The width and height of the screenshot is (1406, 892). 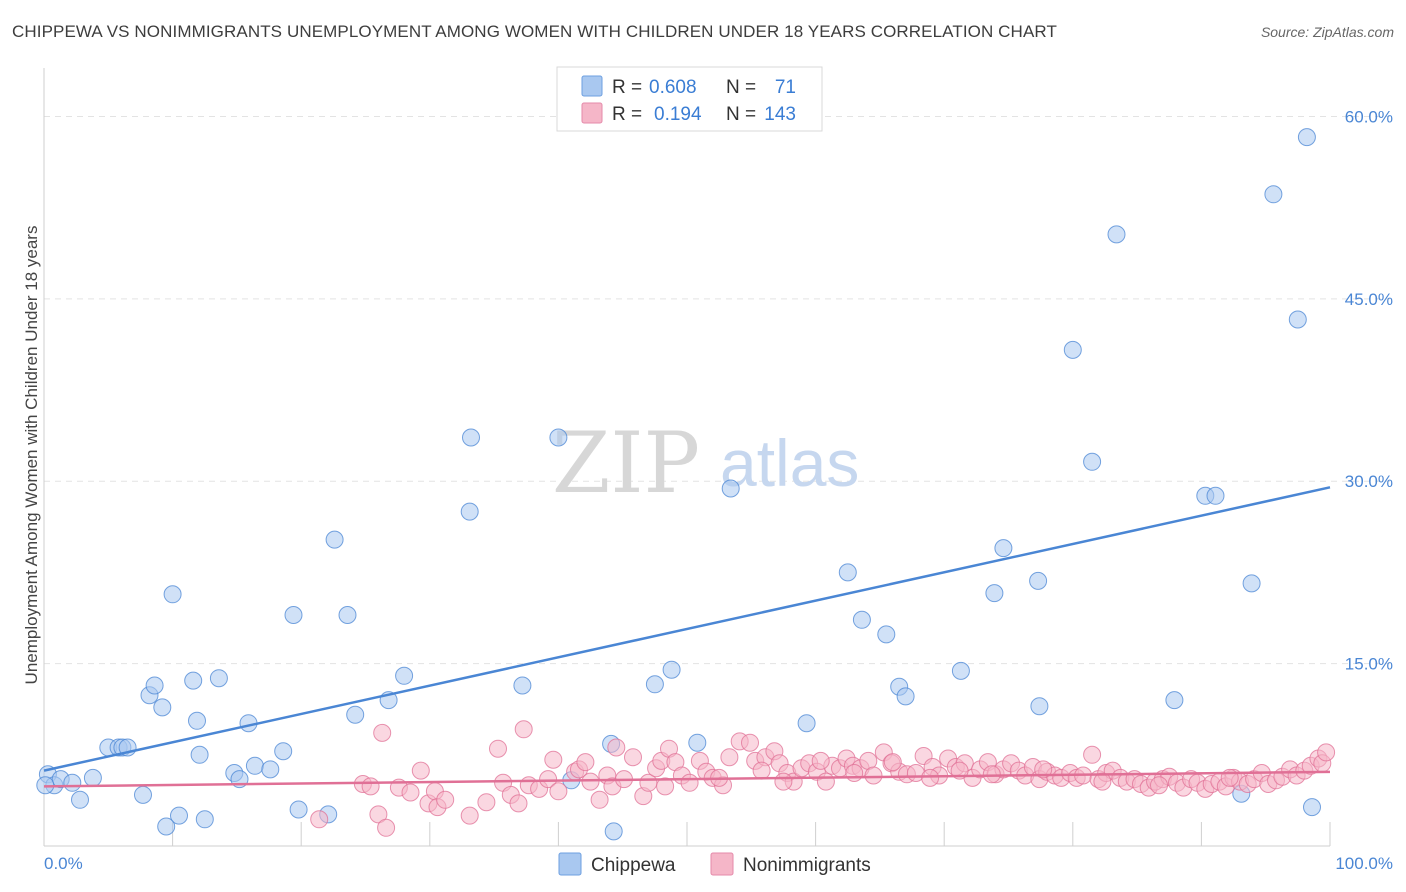 I want to click on x-tick-label-min: 0.0%, so click(x=63, y=863).